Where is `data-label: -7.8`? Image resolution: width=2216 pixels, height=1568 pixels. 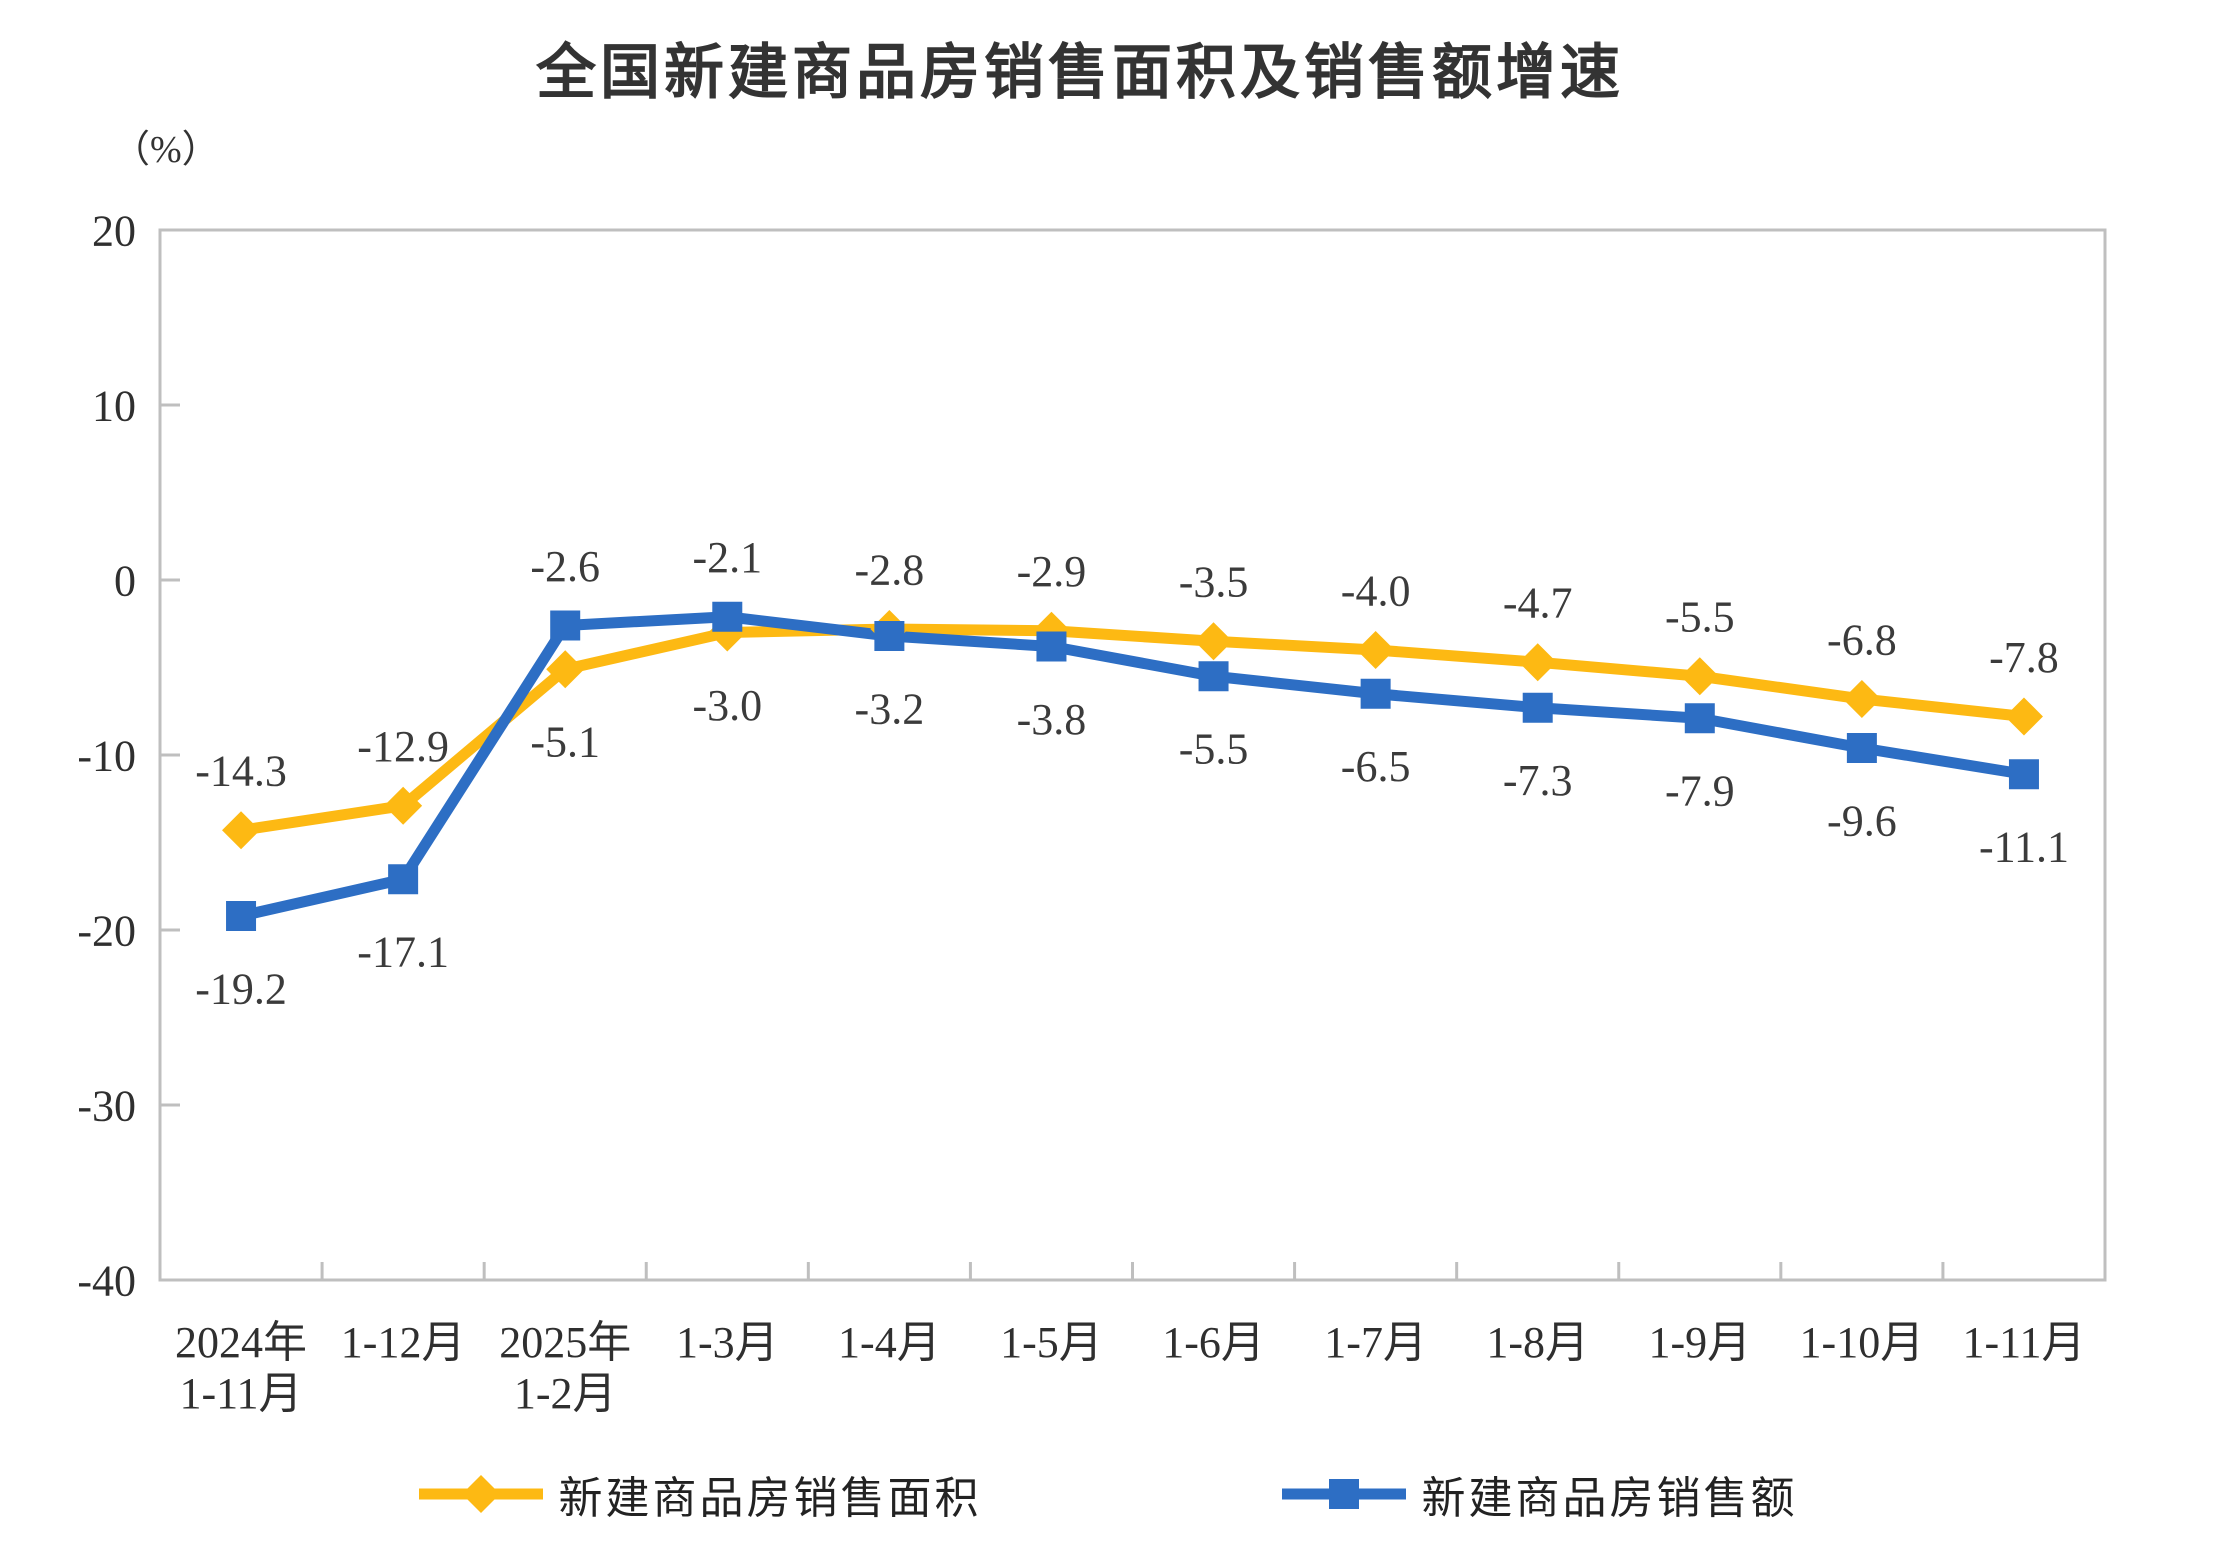
data-label: -7.8 is located at coordinates (2024, 657).